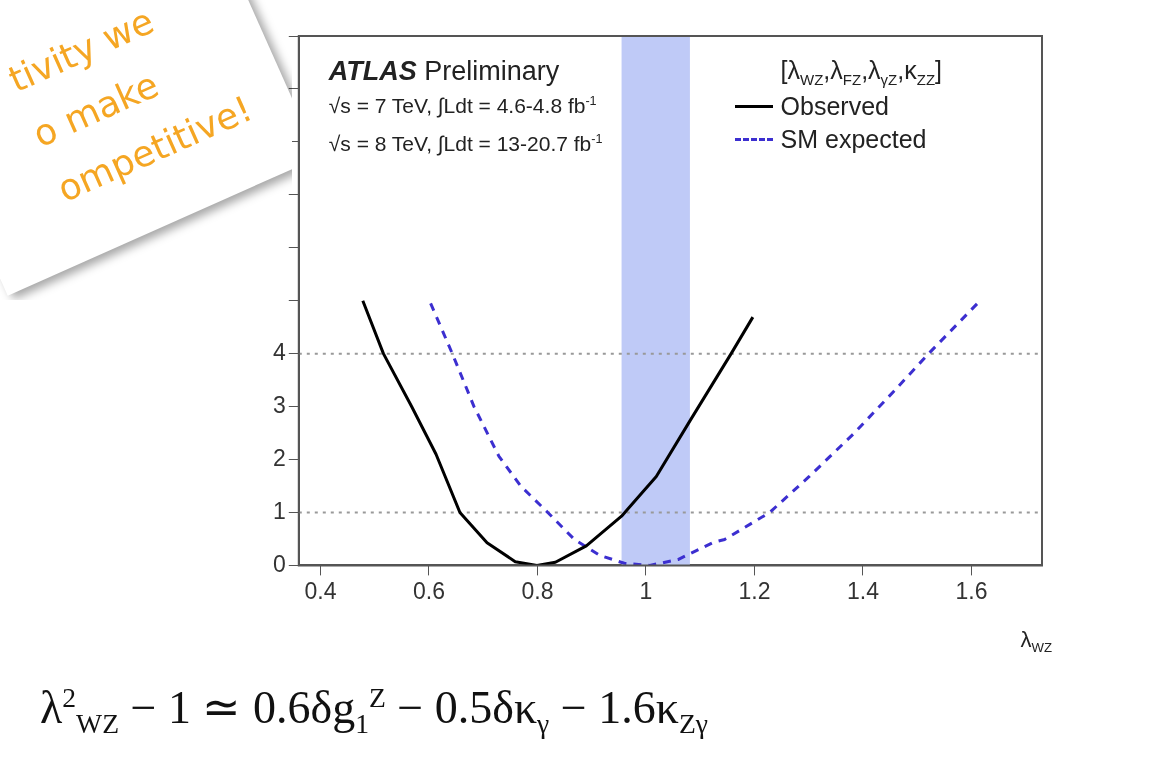  Describe the element at coordinates (646, 590) in the screenshot. I see `x-tick-label: 1` at that location.